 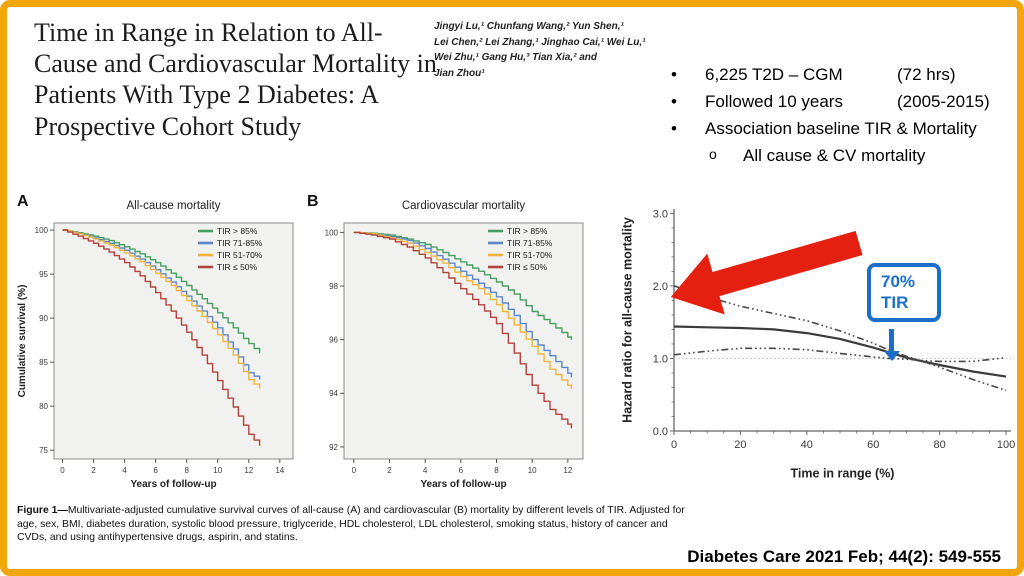 What do you see at coordinates (42, 510) in the screenshot?
I see `figure-caption-prefix: Figure 1—` at bounding box center [42, 510].